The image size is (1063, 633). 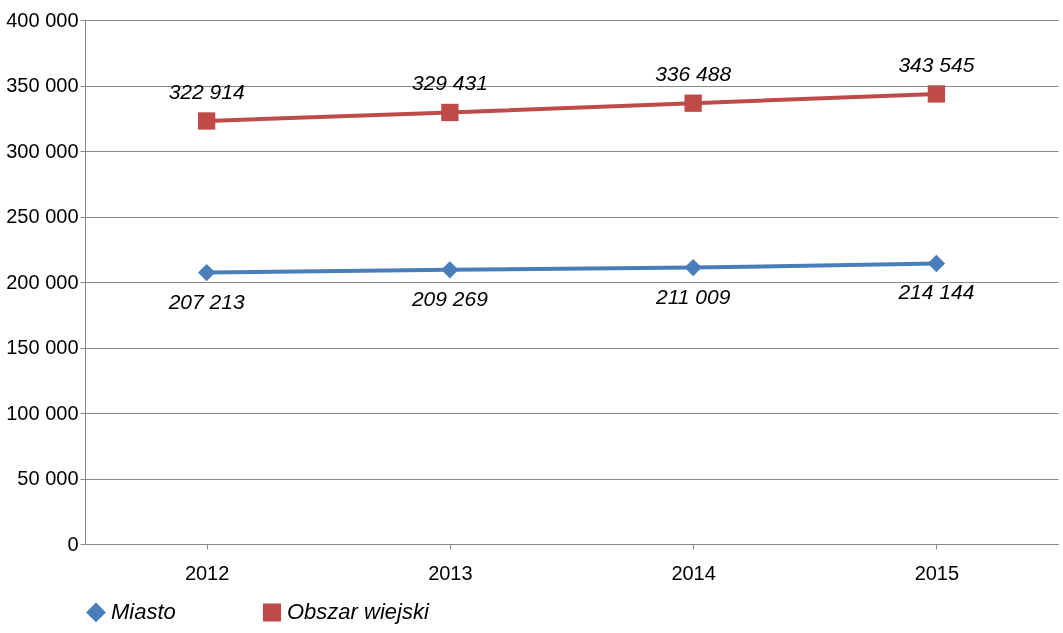 What do you see at coordinates (936, 292) in the screenshot?
I see `data-label: 214 144` at bounding box center [936, 292].